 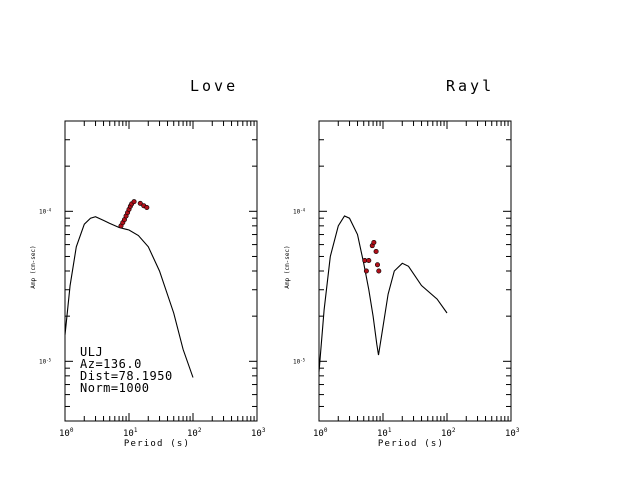 What do you see at coordinates (91, 352) in the screenshot?
I see `station-annotation-line: ULJ` at bounding box center [91, 352].